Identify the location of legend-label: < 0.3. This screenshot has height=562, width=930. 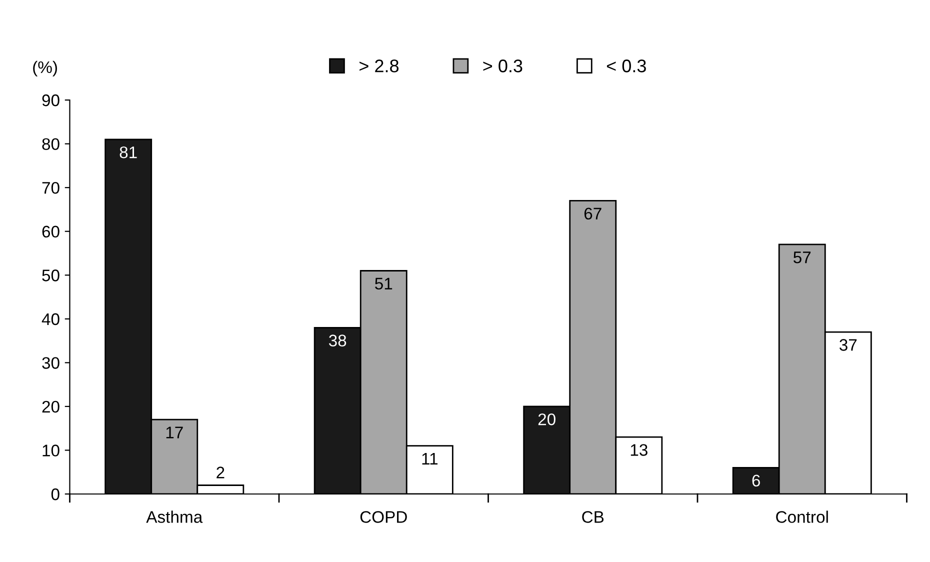
(626, 66).